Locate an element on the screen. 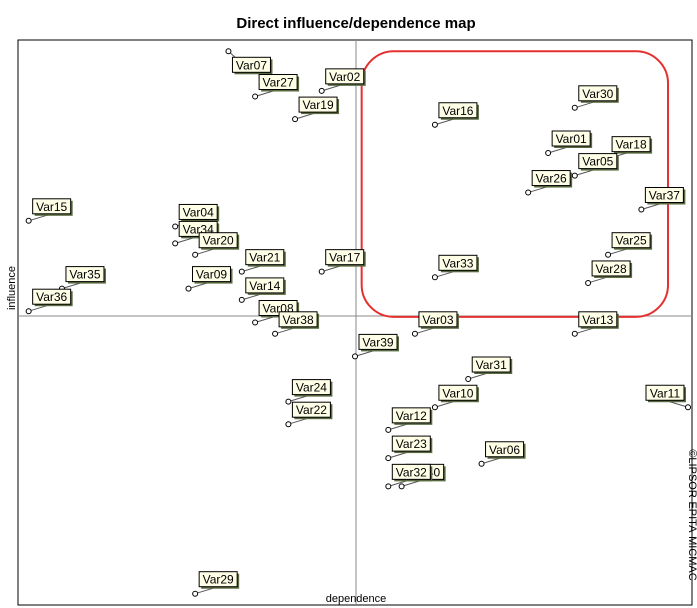 This screenshot has height=608, width=697. point-label: Var01 is located at coordinates (571, 139).